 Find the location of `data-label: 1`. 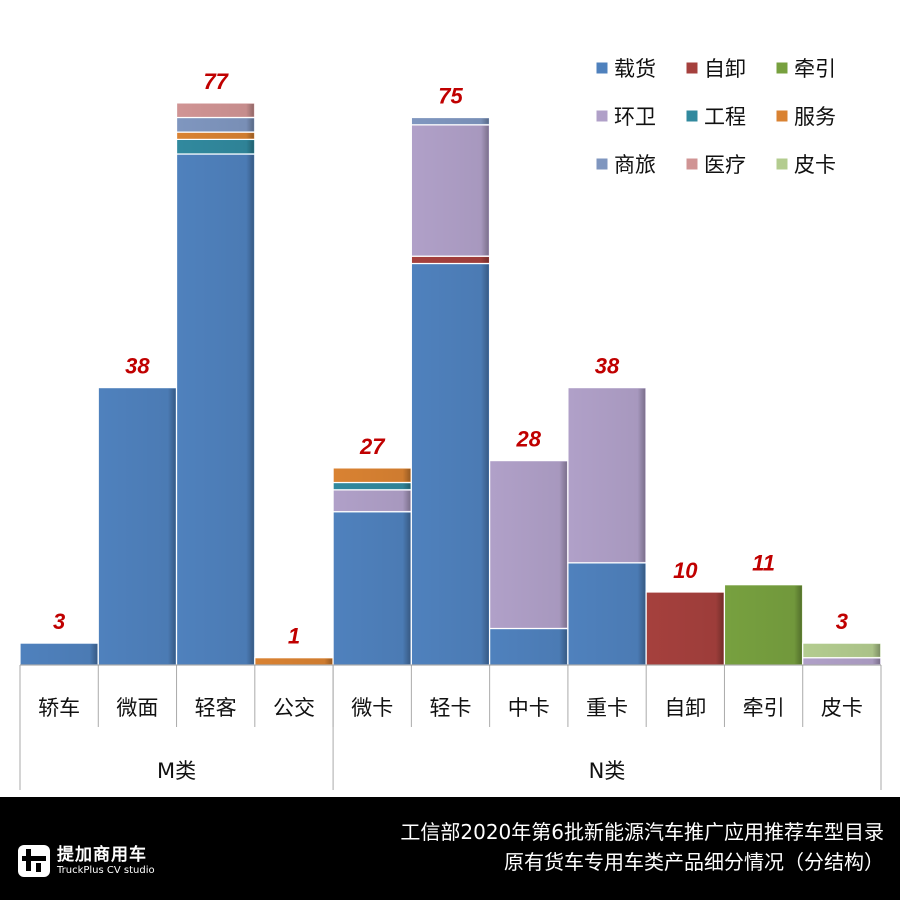

data-label: 1 is located at coordinates (294, 636).